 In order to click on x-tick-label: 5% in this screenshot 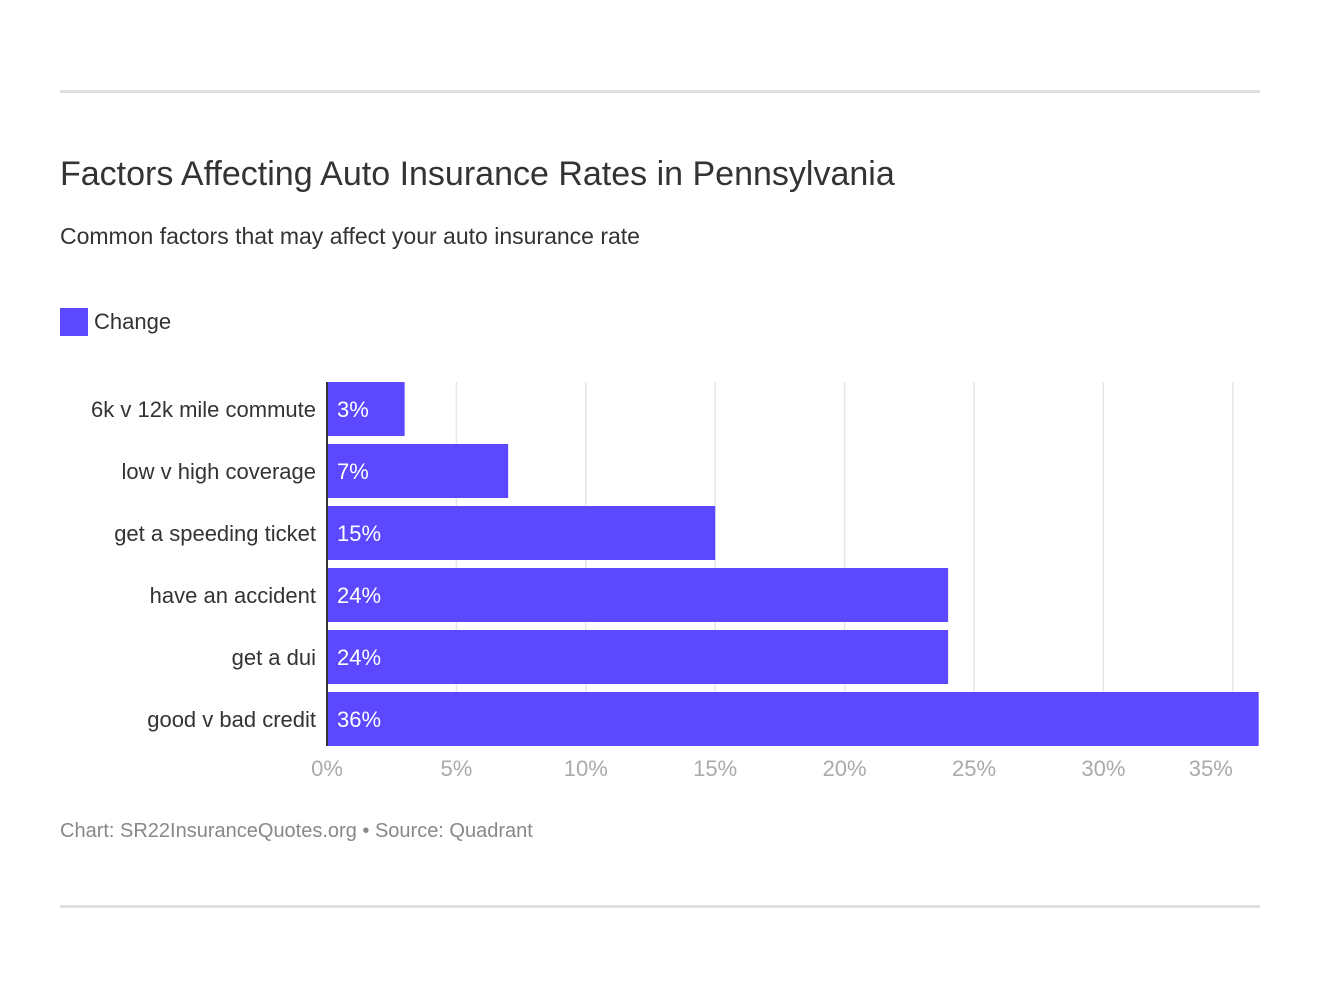, I will do `click(457, 768)`.